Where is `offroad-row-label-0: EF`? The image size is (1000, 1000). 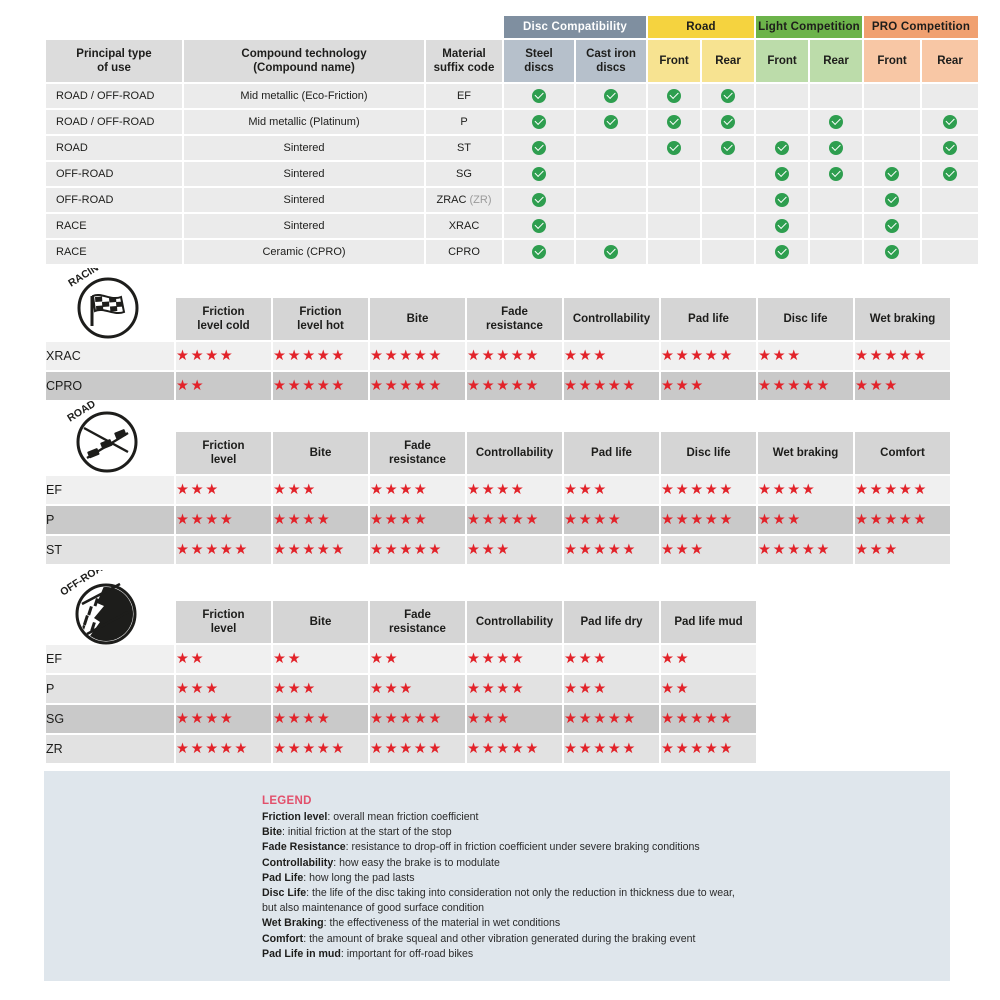
offroad-row-label-0: EF is located at coordinates (110, 659).